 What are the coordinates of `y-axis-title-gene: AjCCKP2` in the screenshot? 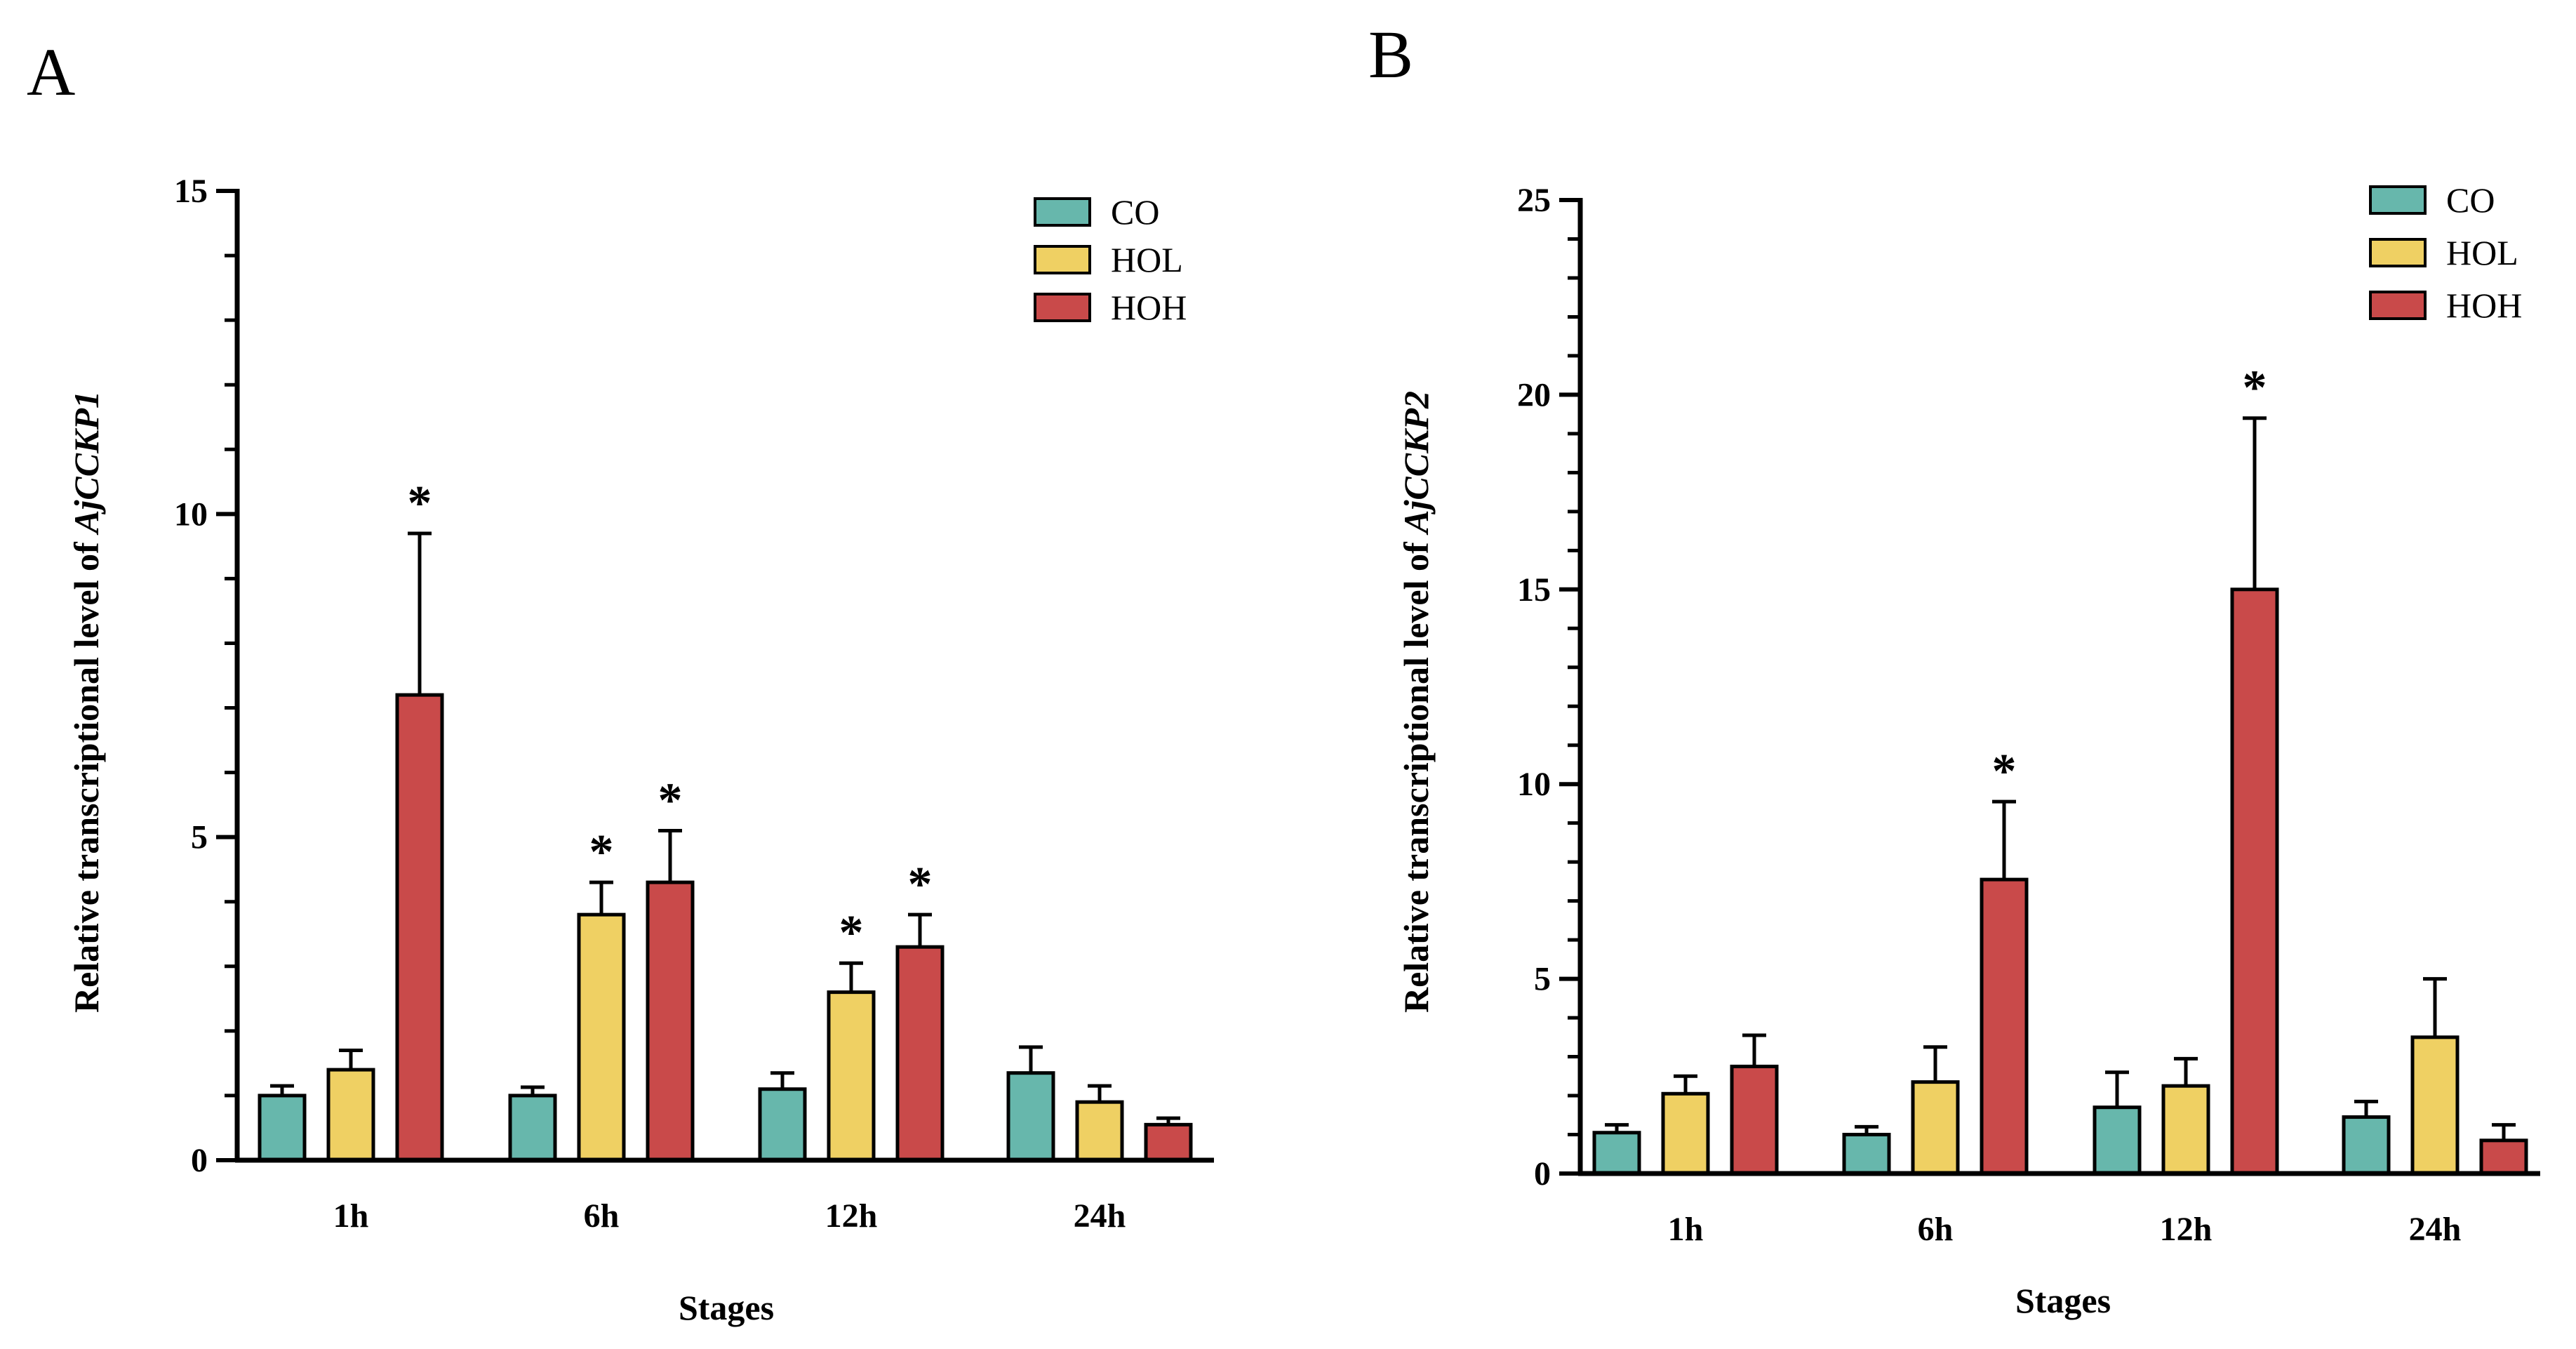 It's located at (1416, 463).